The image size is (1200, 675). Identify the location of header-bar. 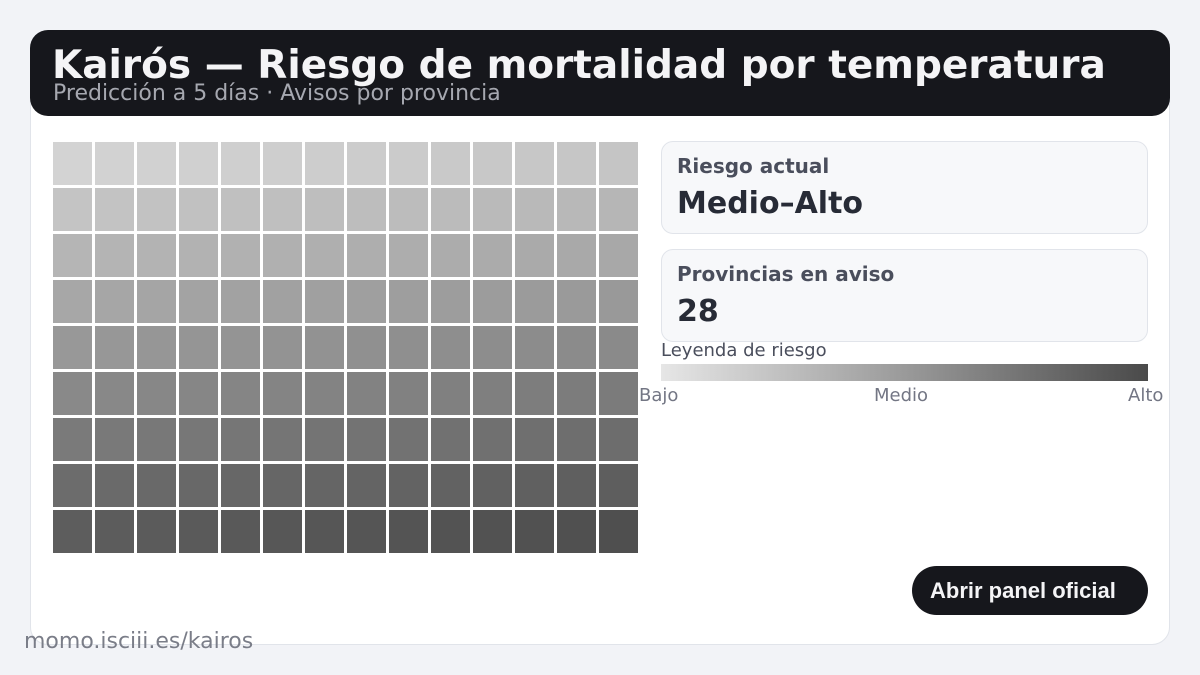
(600, 73).